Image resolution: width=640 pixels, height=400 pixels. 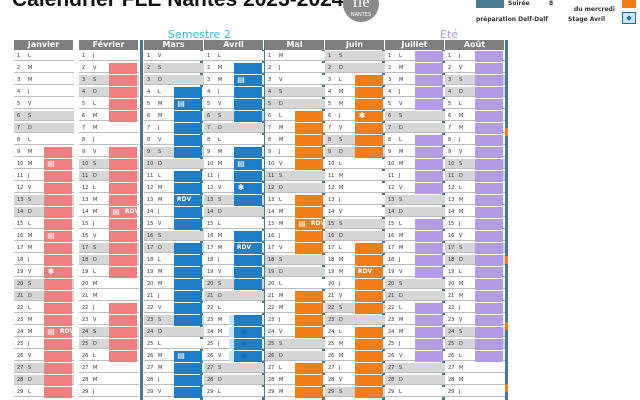 What do you see at coordinates (331, 56) in the screenshot?
I see `day-number: 1` at bounding box center [331, 56].